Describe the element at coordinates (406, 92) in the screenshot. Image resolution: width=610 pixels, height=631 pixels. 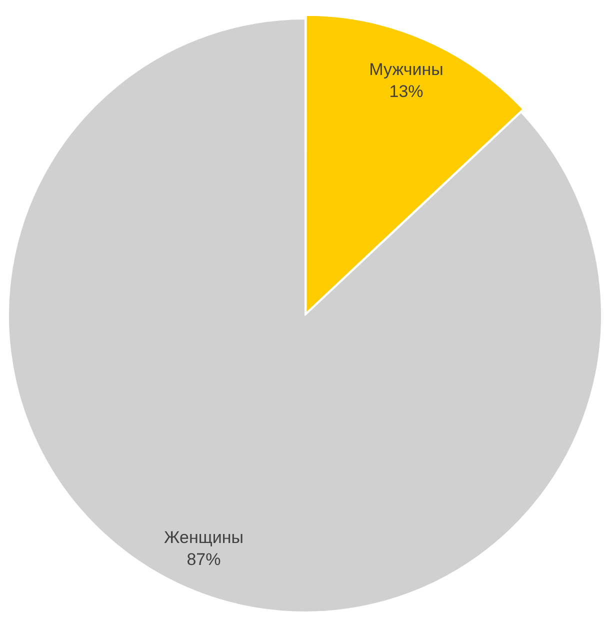
I see `data-label: 13%` at that location.